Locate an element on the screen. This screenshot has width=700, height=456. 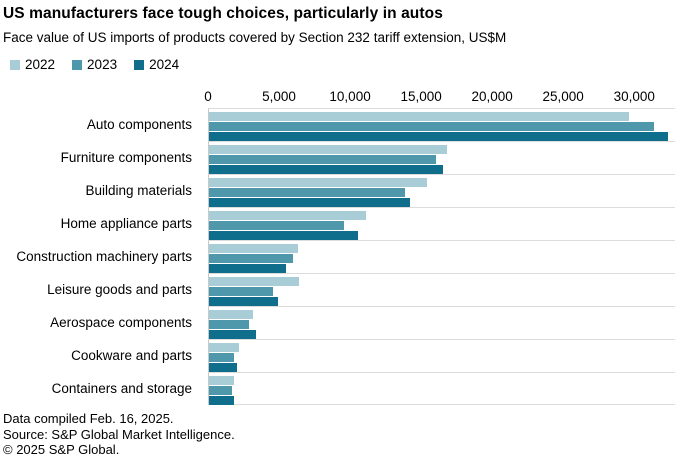
chart-row: Furniture components is located at coordinates (350, 157).